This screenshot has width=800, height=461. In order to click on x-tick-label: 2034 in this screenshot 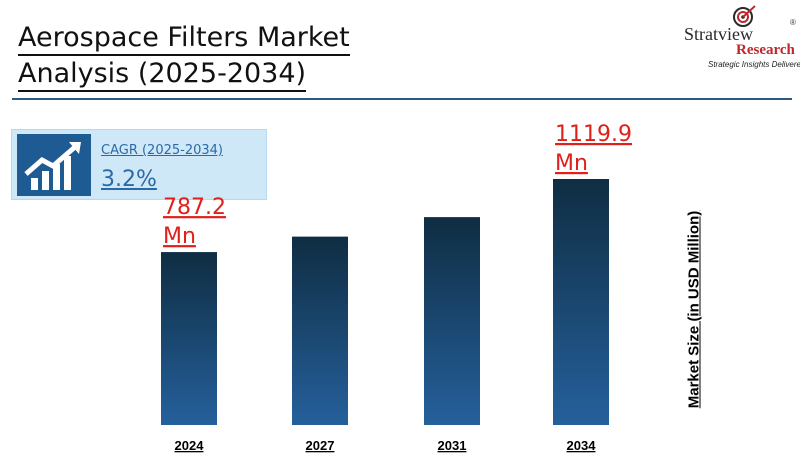, I will do `click(582, 445)`.